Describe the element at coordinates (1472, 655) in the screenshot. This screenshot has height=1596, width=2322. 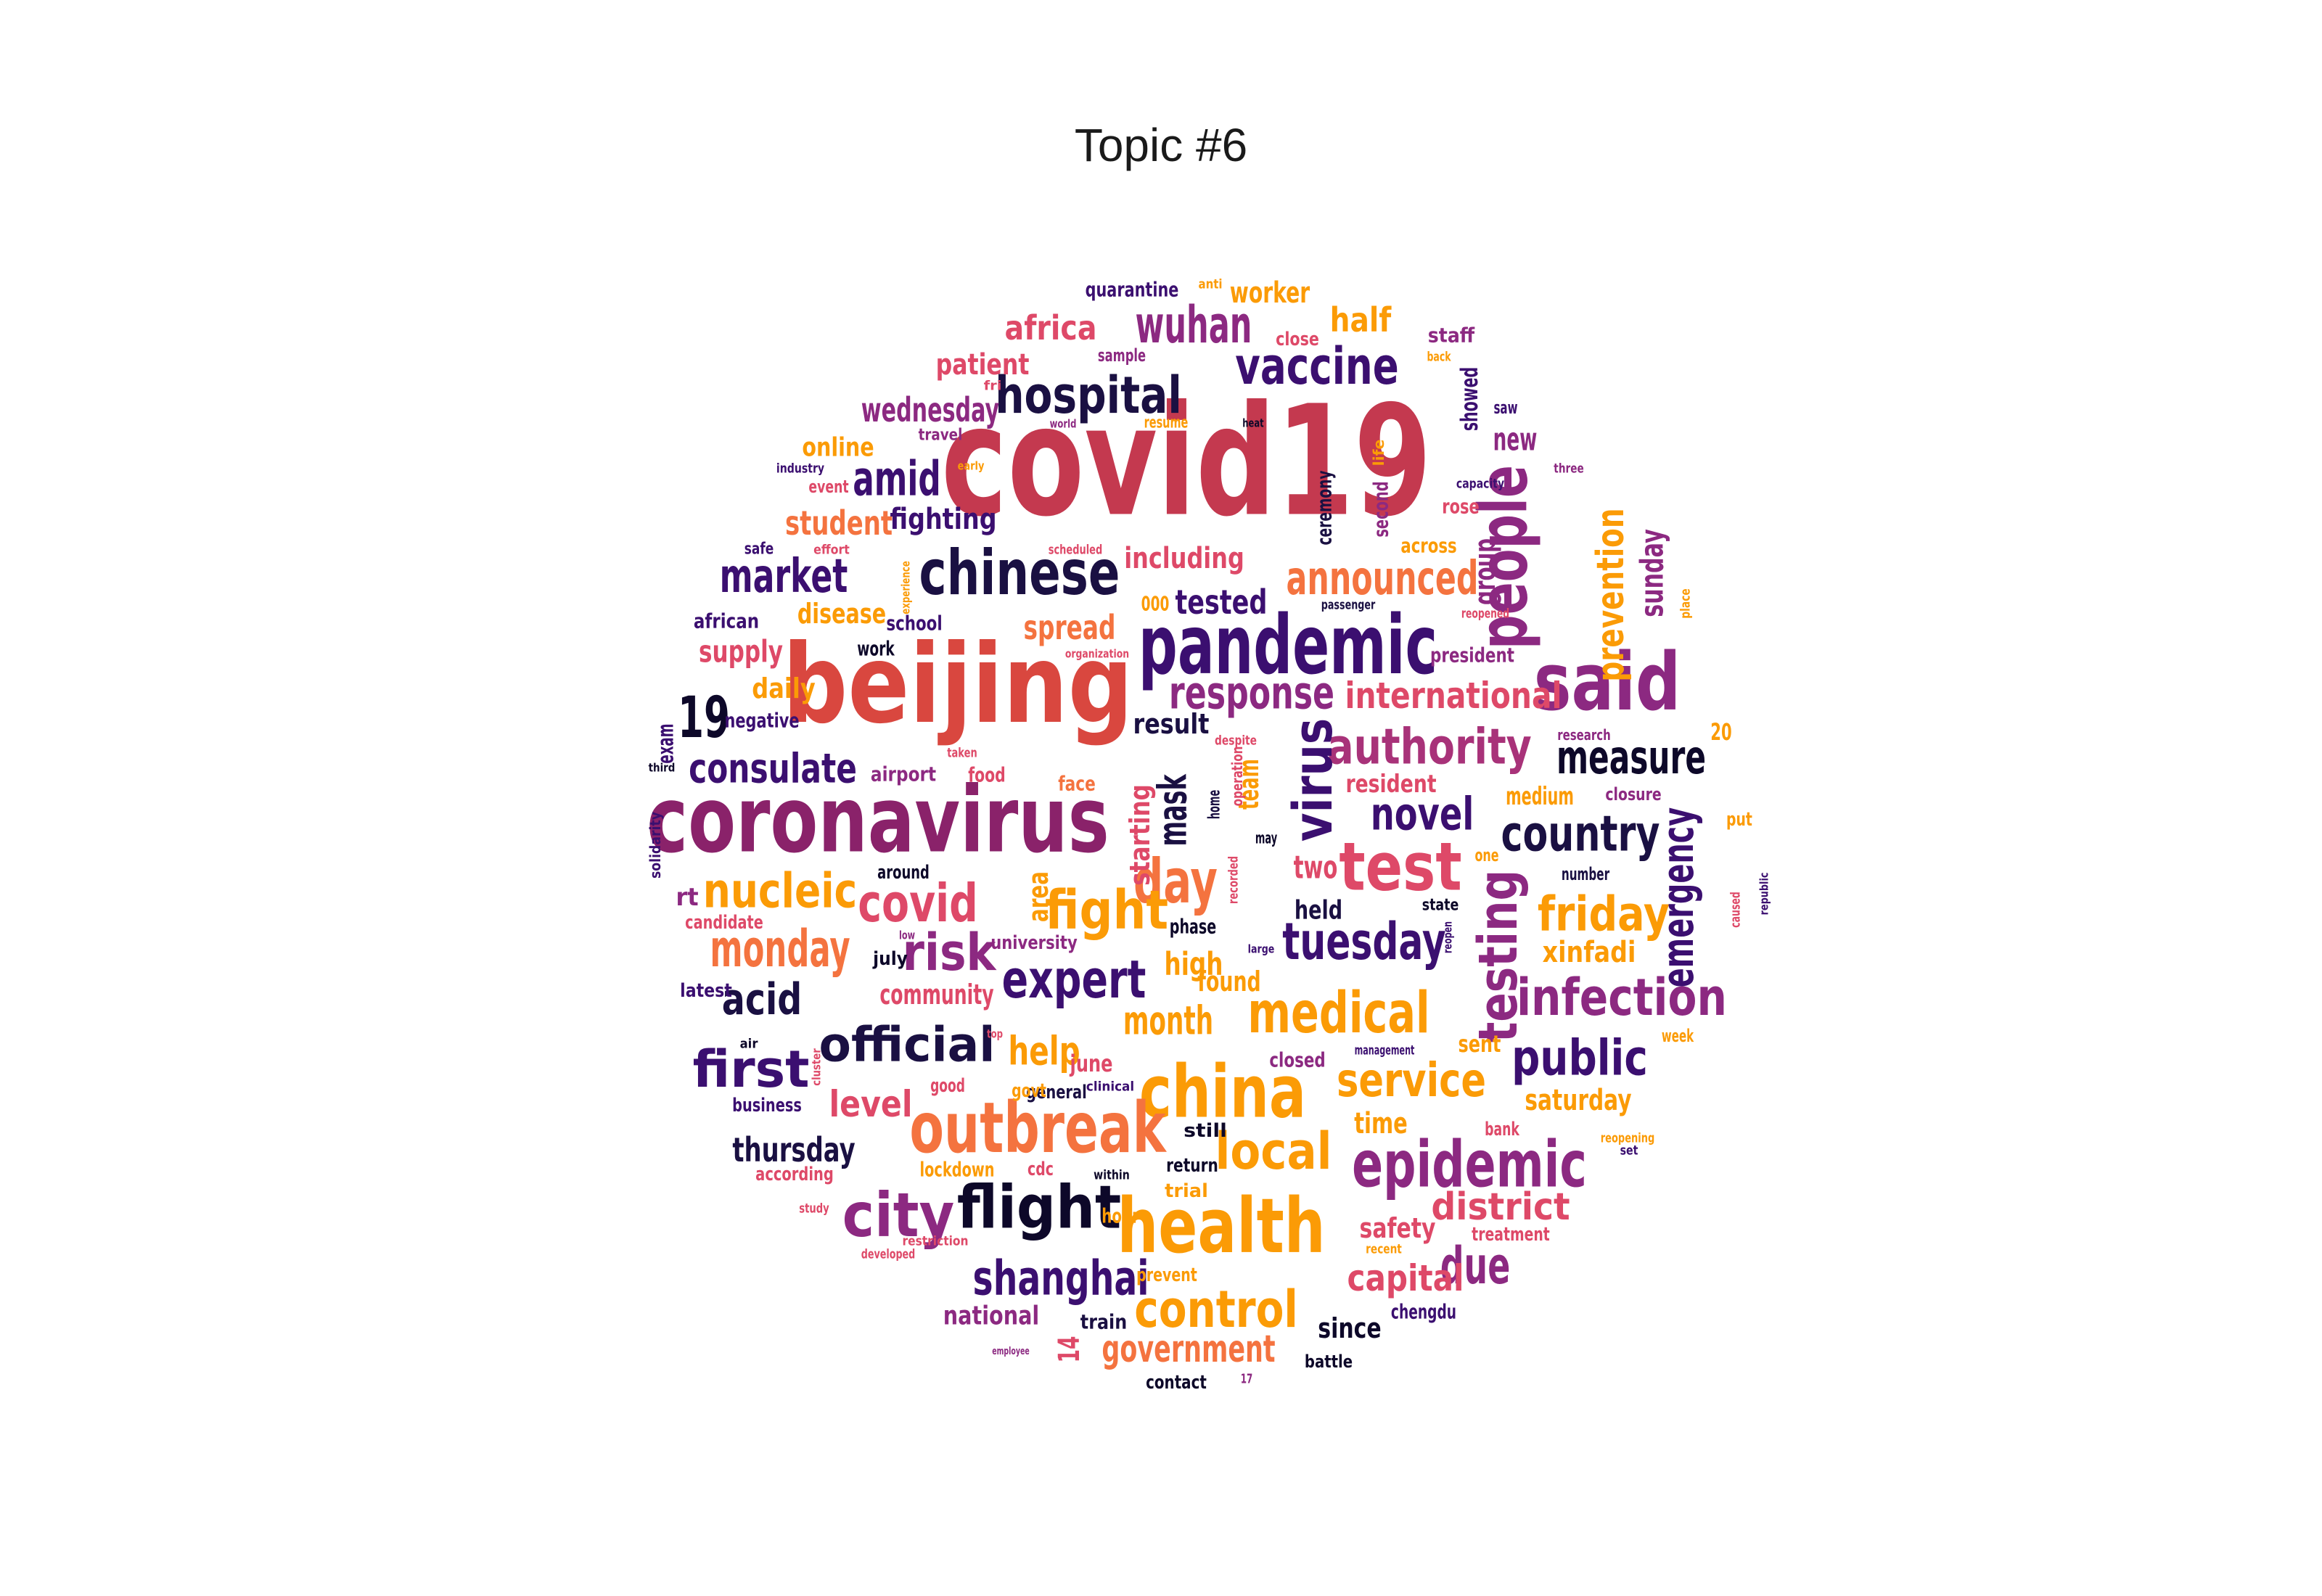
I see `word-president: president` at that location.